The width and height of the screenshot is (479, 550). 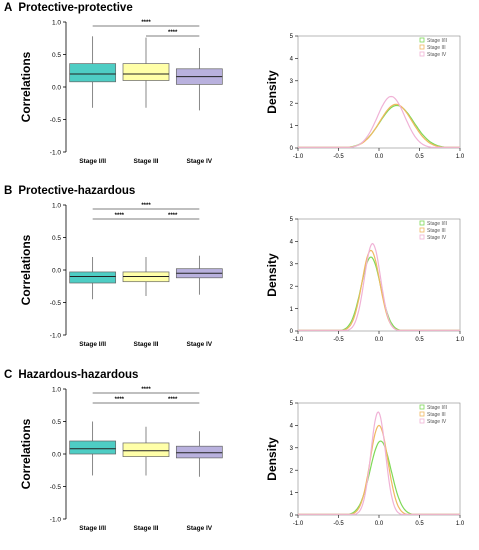 What do you see at coordinates (8, 191) in the screenshot?
I see `panel-letter: B` at bounding box center [8, 191].